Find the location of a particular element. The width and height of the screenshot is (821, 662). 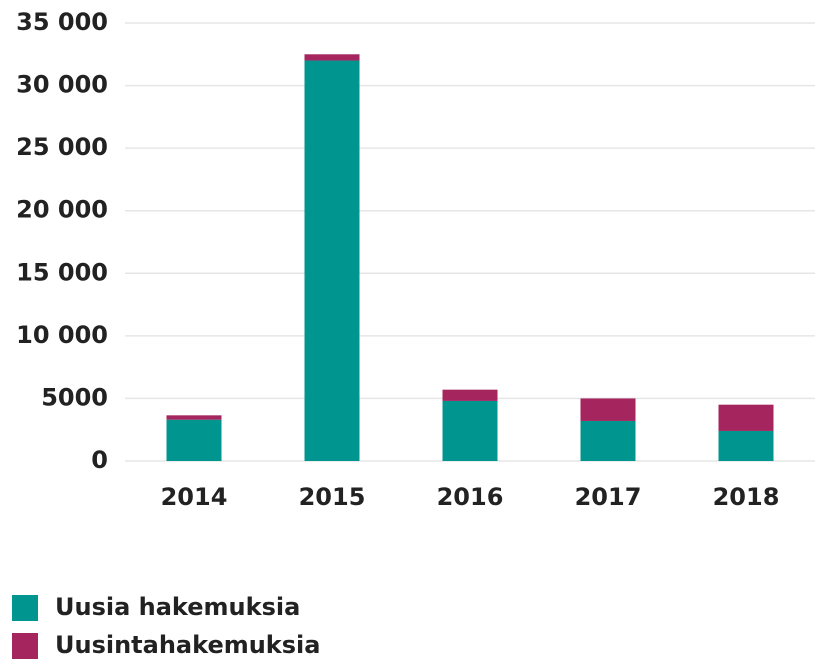

x-tick-label: 2014 is located at coordinates (194, 497).